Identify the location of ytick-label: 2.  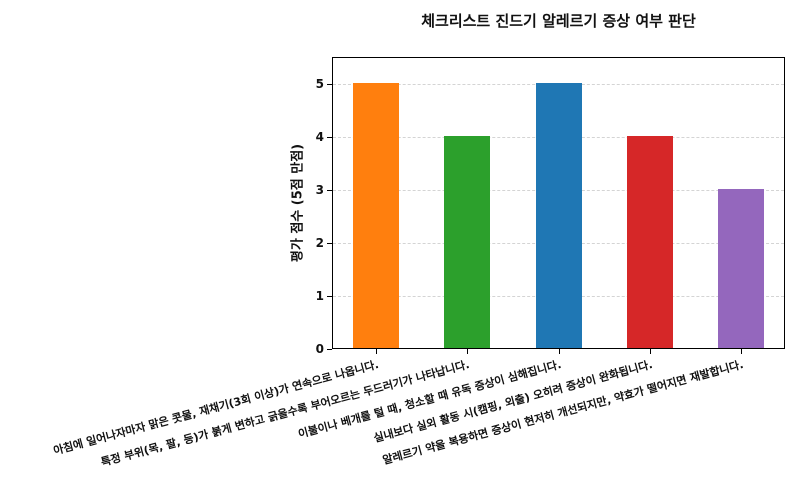
(319, 243).